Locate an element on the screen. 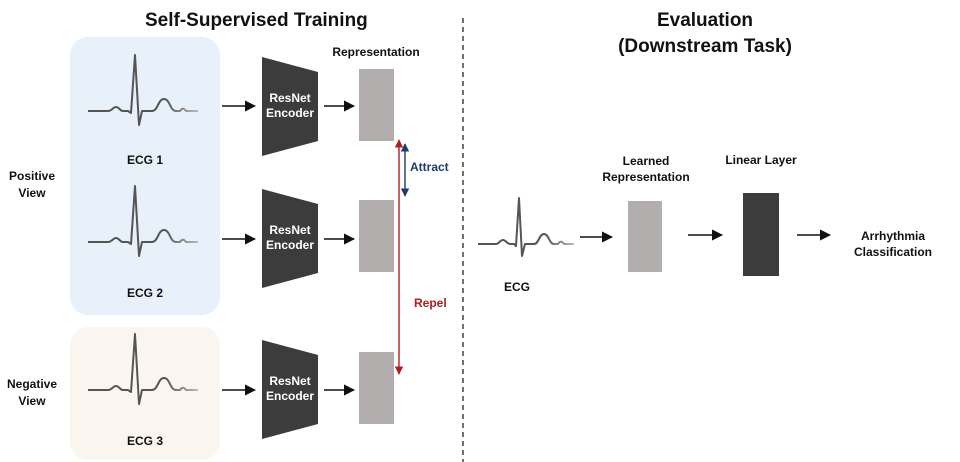  learned-representation-label: Learned Representation is located at coordinates (646, 169).